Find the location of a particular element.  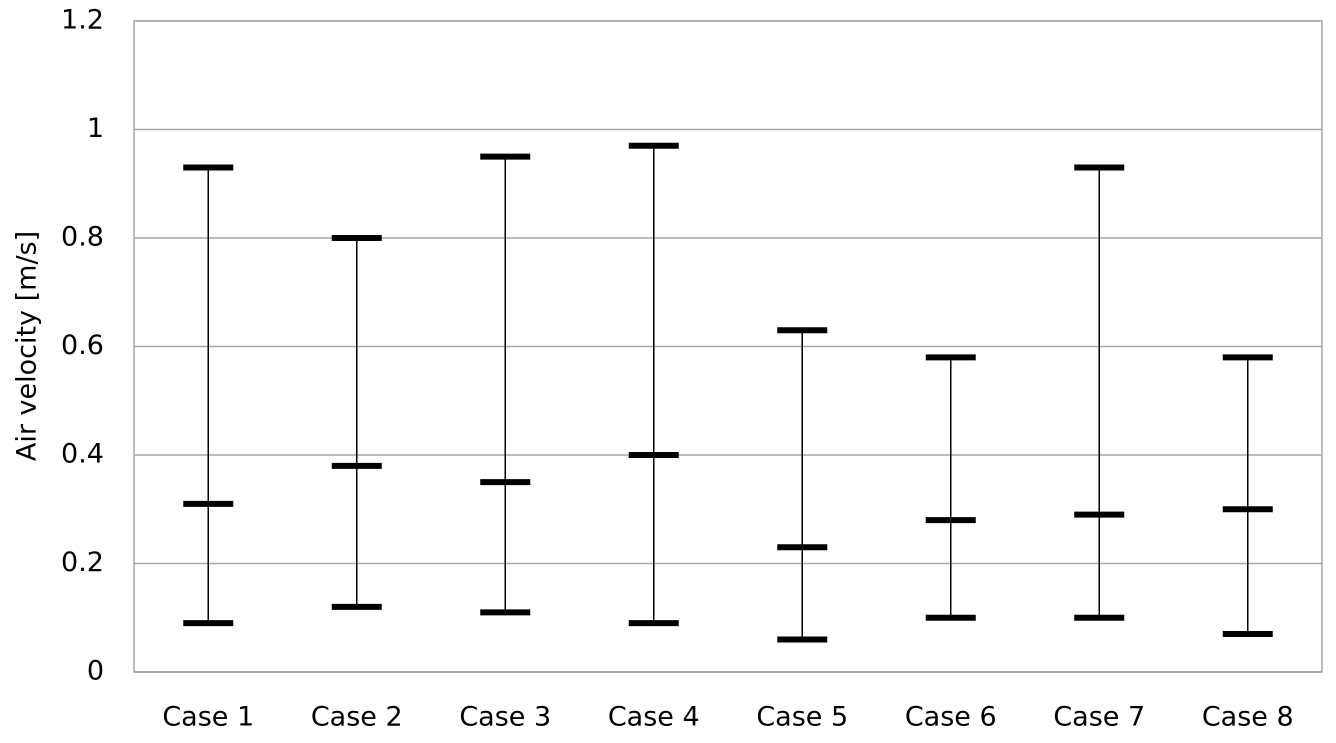

x-tick-label: Case 2 is located at coordinates (357, 717).